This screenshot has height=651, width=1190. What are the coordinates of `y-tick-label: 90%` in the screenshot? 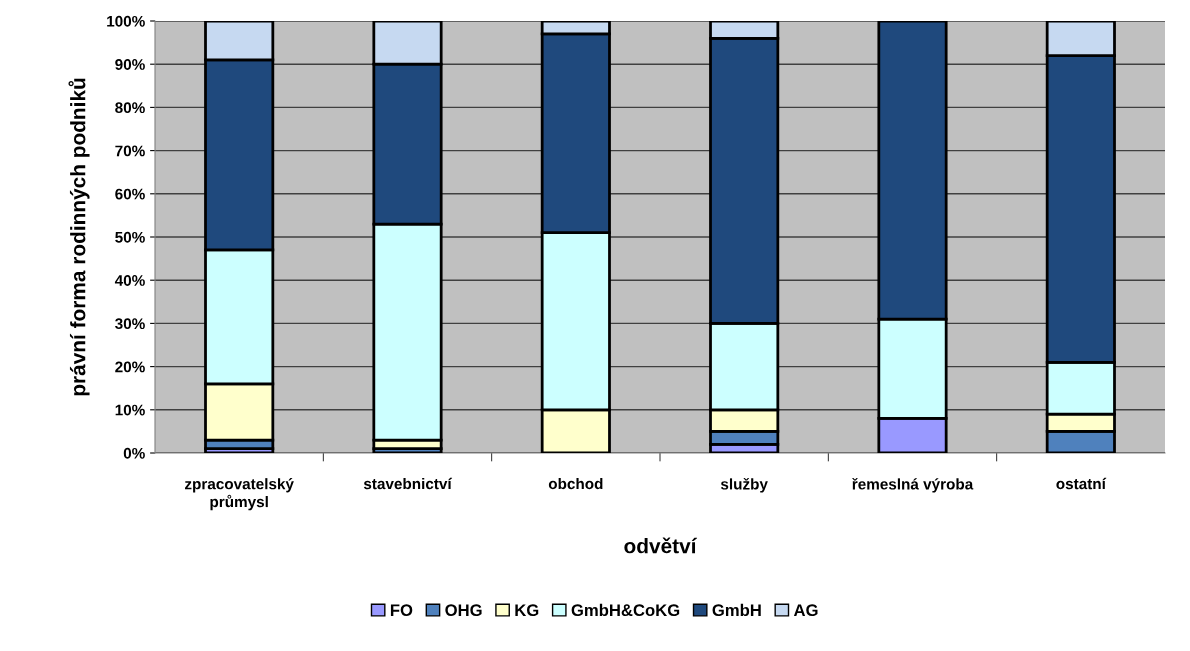 It's located at (130, 64).